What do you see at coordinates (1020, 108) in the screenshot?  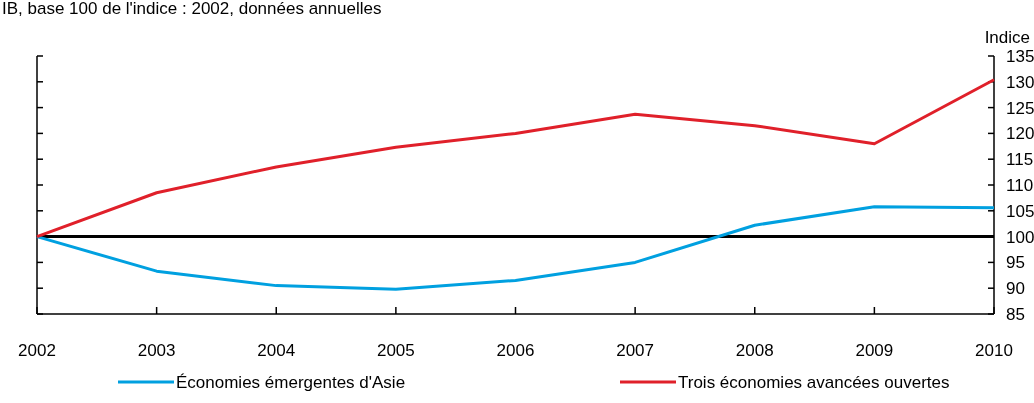 I see `y-tick-label: 125` at bounding box center [1020, 108].